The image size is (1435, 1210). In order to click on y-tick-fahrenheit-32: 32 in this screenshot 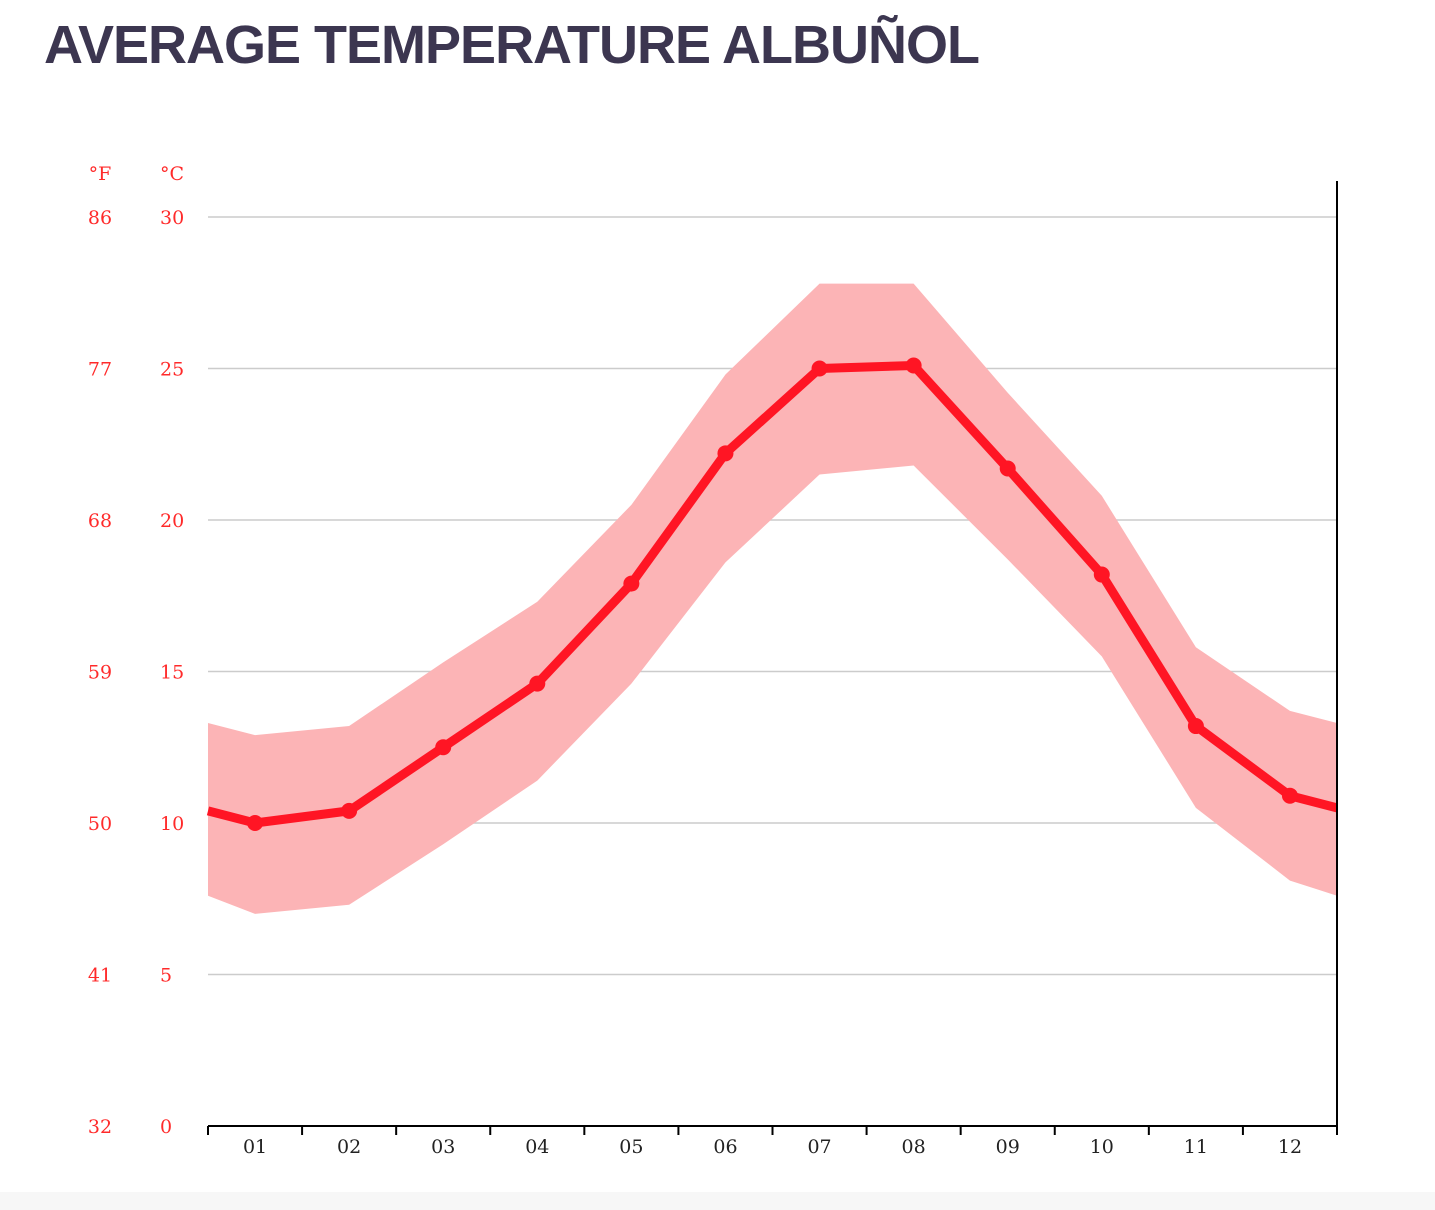, I will do `click(100, 1127)`.